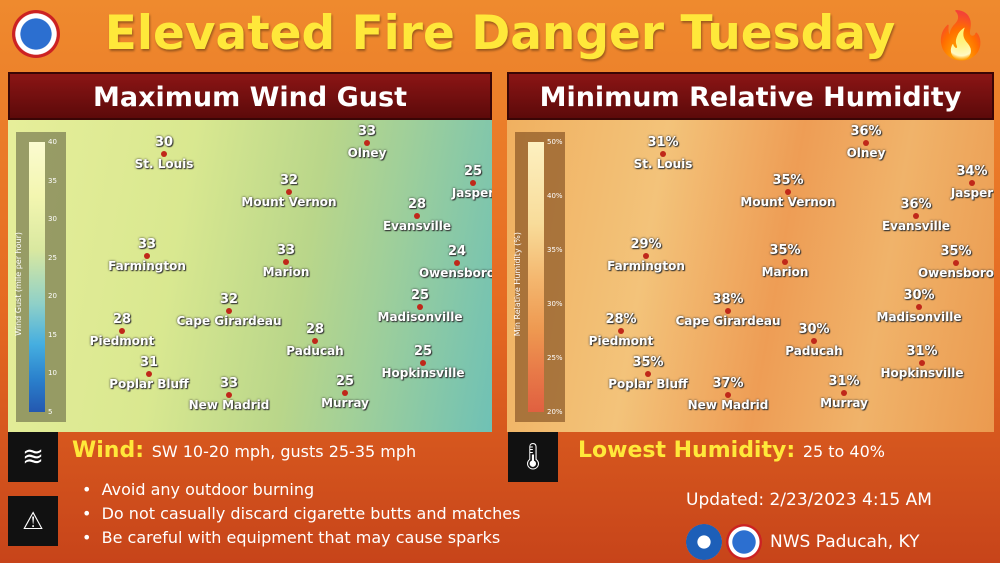 This screenshot has width=1000, height=563. I want to click on city-marker: 35% Owensboro, so click(945, 262).